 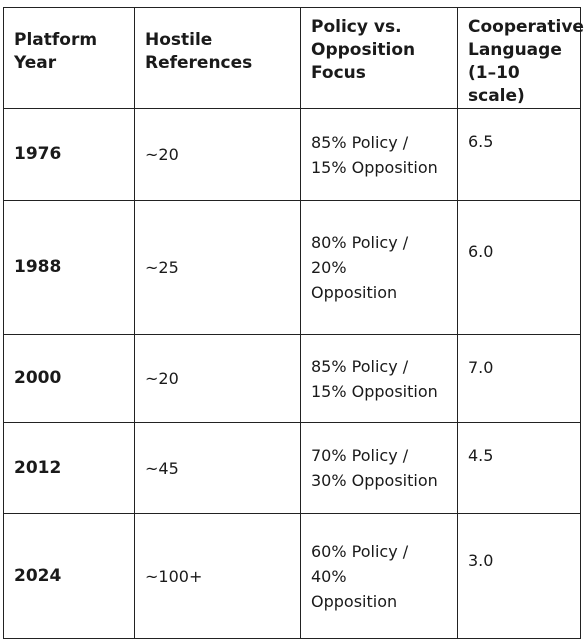 I want to click on header-line: (1–10 scale), so click(x=496, y=84).